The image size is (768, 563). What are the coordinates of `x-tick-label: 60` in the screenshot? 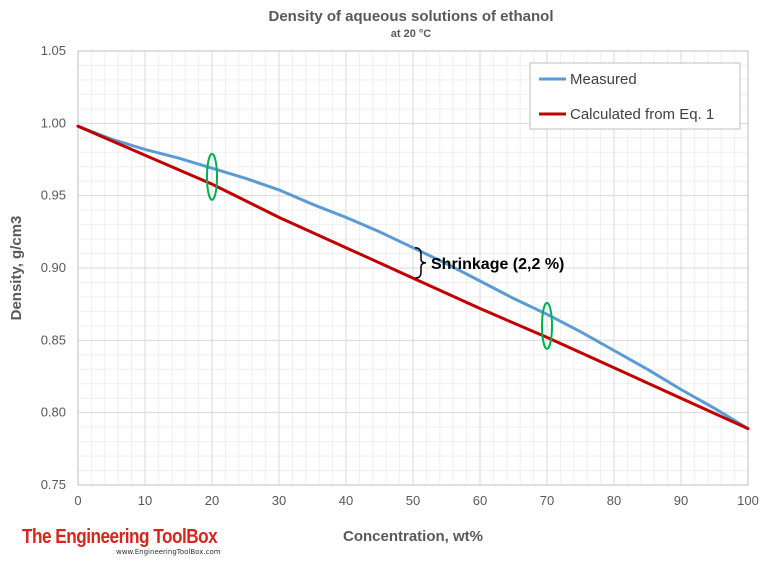 It's located at (480, 500).